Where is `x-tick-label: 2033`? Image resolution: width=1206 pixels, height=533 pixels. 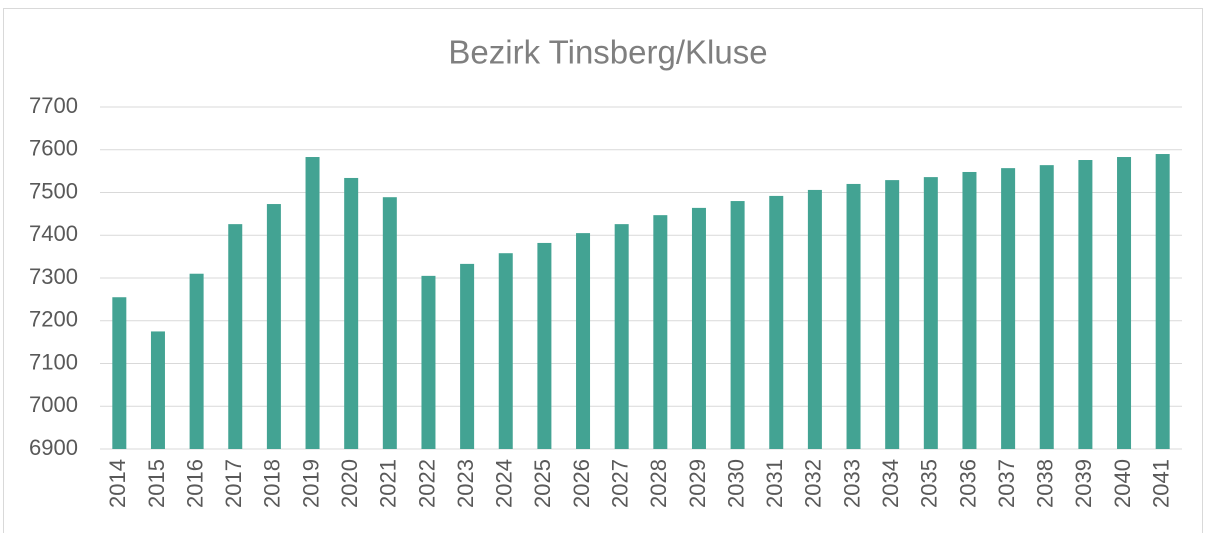 x-tick-label: 2033 is located at coordinates (851, 483).